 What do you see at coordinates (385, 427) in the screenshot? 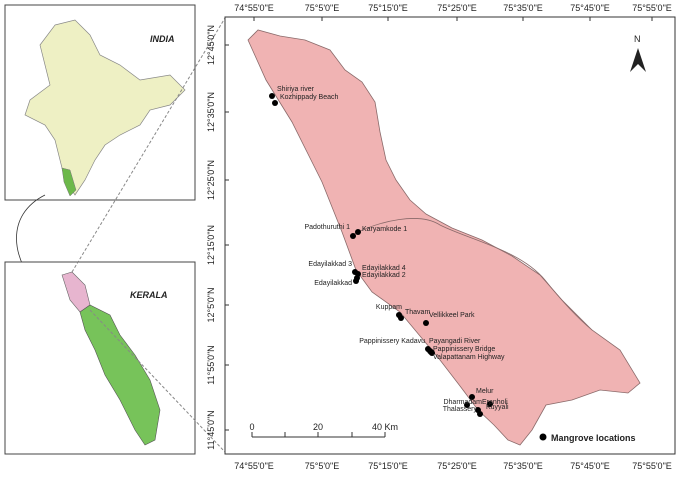
I see `scale-label: 40 Km` at bounding box center [385, 427].